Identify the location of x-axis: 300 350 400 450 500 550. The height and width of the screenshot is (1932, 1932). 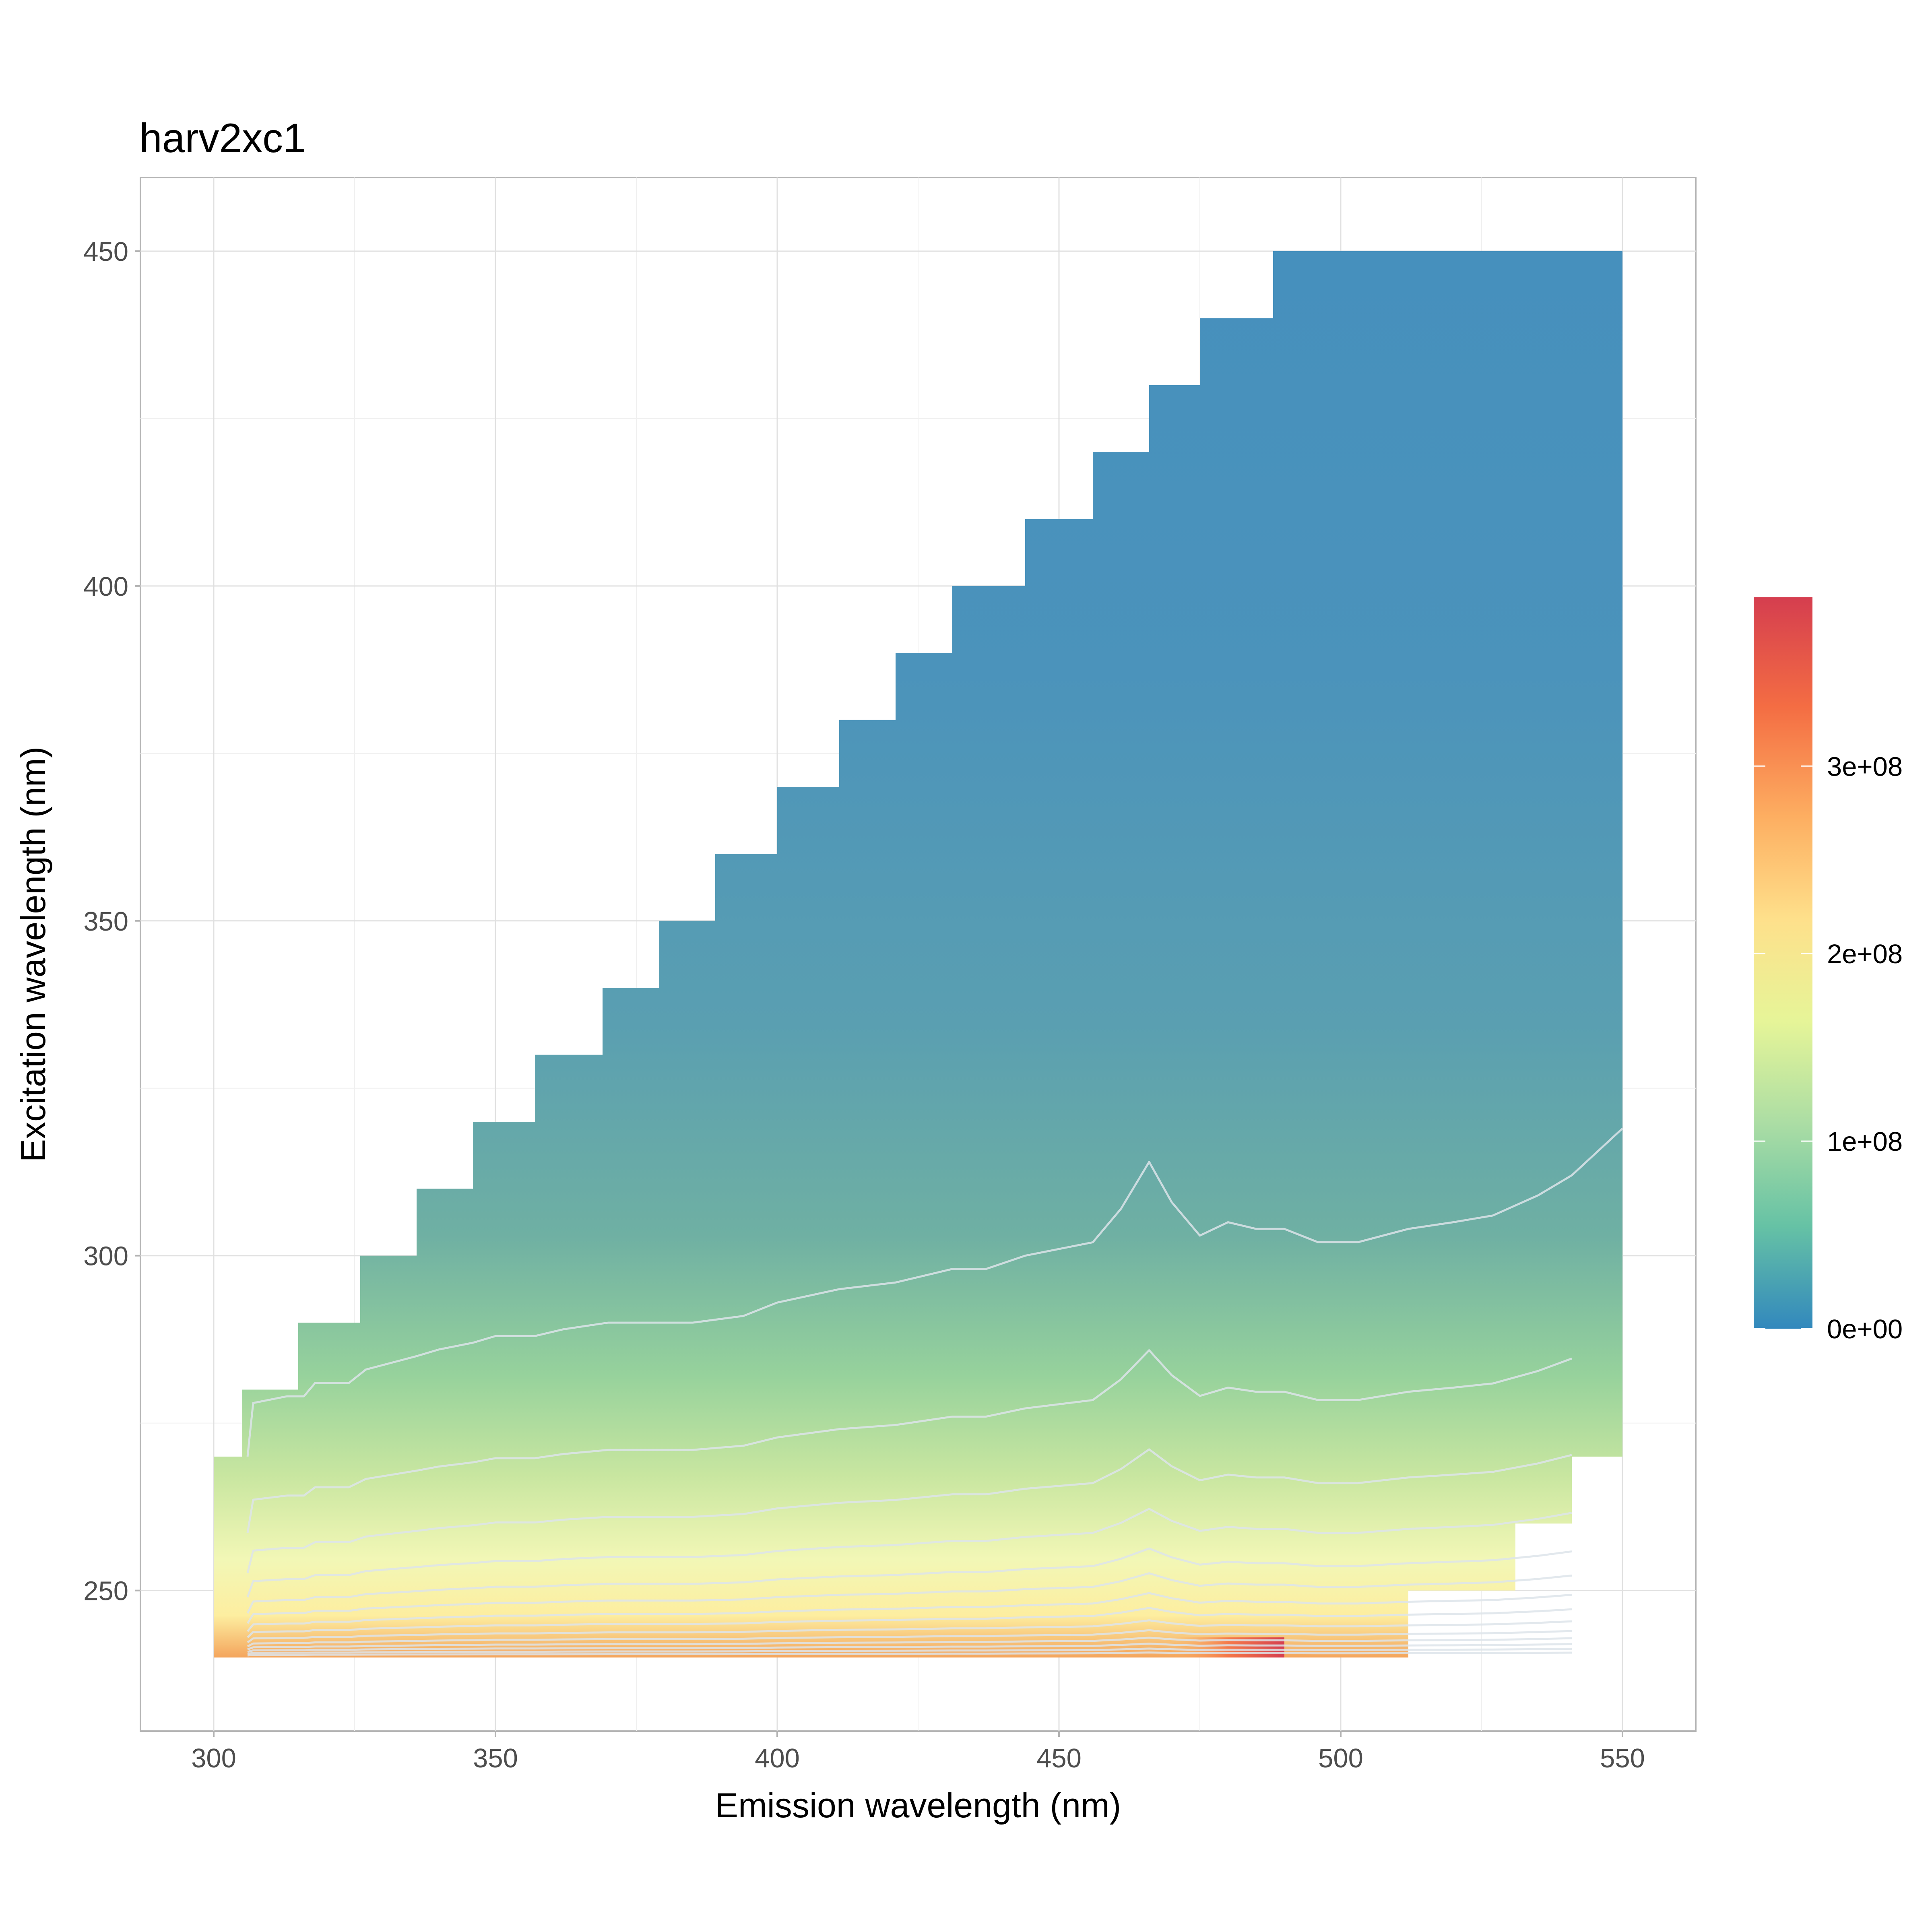
(918, 1752).